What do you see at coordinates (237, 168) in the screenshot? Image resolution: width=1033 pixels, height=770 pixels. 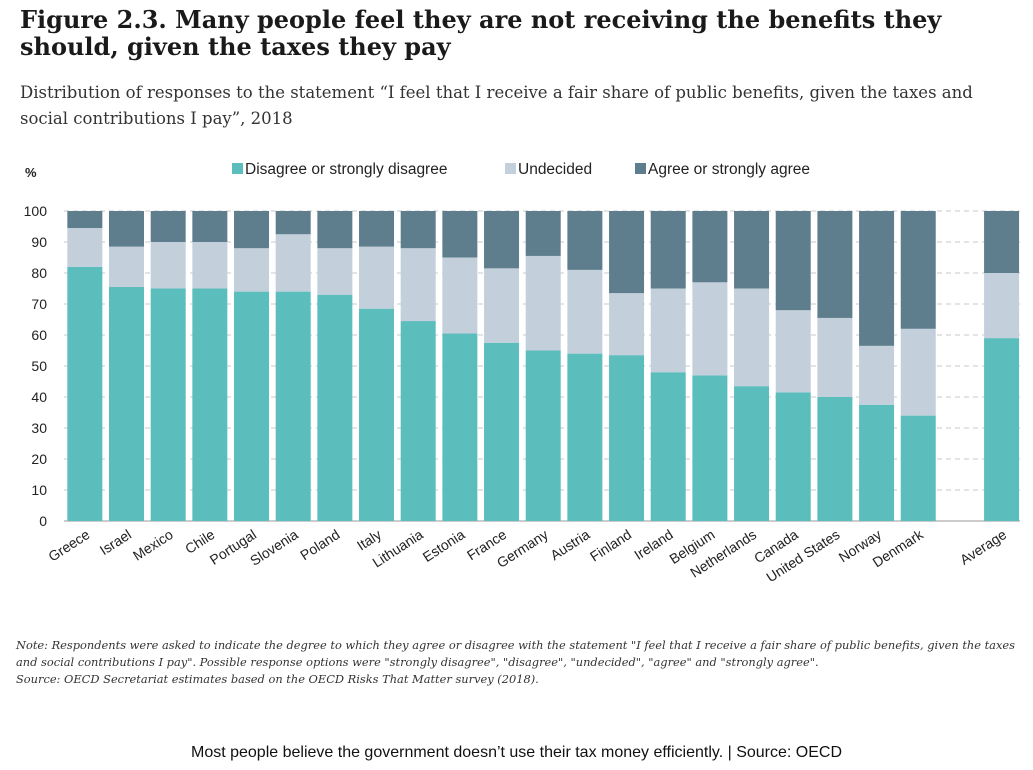 I see `legend-swatch-disagree` at bounding box center [237, 168].